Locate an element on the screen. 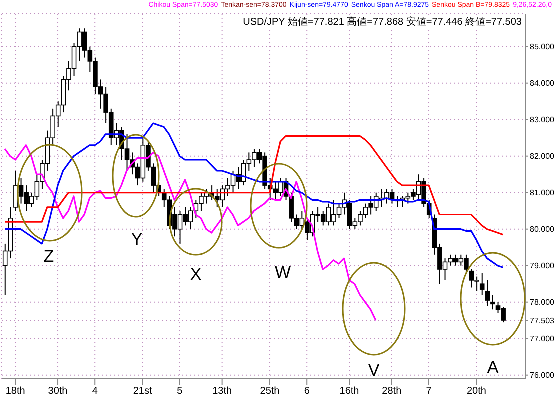 The image size is (556, 399). y-tick-label: 82.000 is located at coordinates (543, 157).